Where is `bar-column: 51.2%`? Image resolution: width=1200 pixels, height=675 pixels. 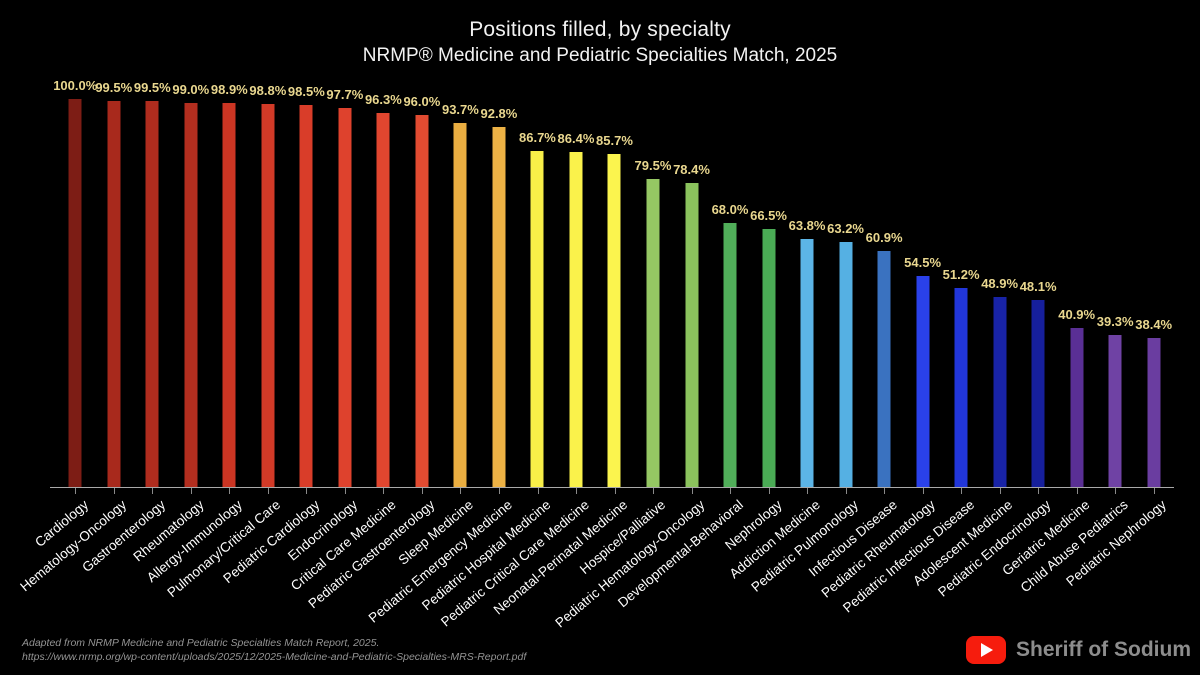
bar-column: 51.2% is located at coordinates (961, 293).